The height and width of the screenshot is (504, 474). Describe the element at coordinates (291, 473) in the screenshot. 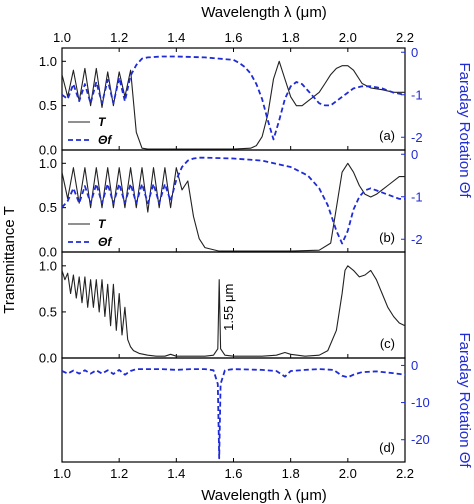

I see `bottom-x-tick-label: 1.8` at that location.